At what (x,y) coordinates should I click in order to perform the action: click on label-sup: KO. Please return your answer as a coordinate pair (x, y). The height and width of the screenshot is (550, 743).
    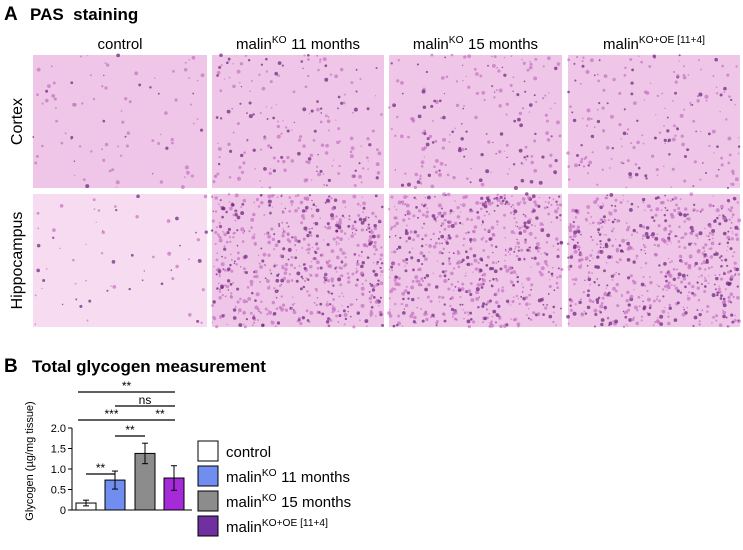
    Looking at the image, I should click on (269, 498).